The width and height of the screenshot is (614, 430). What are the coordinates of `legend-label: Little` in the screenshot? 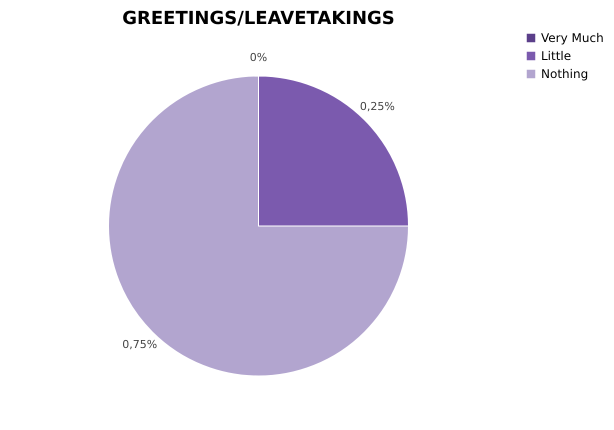 It's located at (556, 56).